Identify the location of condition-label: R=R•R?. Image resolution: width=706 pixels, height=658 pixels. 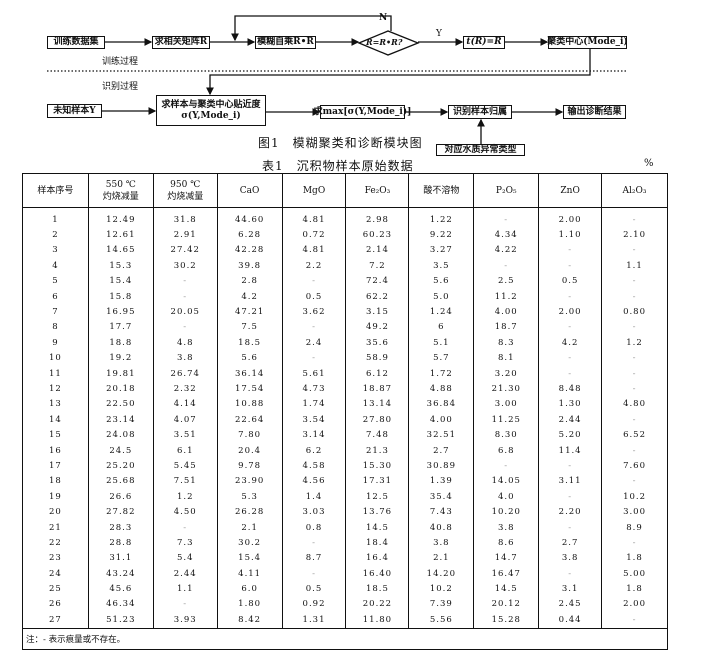
(384, 42).